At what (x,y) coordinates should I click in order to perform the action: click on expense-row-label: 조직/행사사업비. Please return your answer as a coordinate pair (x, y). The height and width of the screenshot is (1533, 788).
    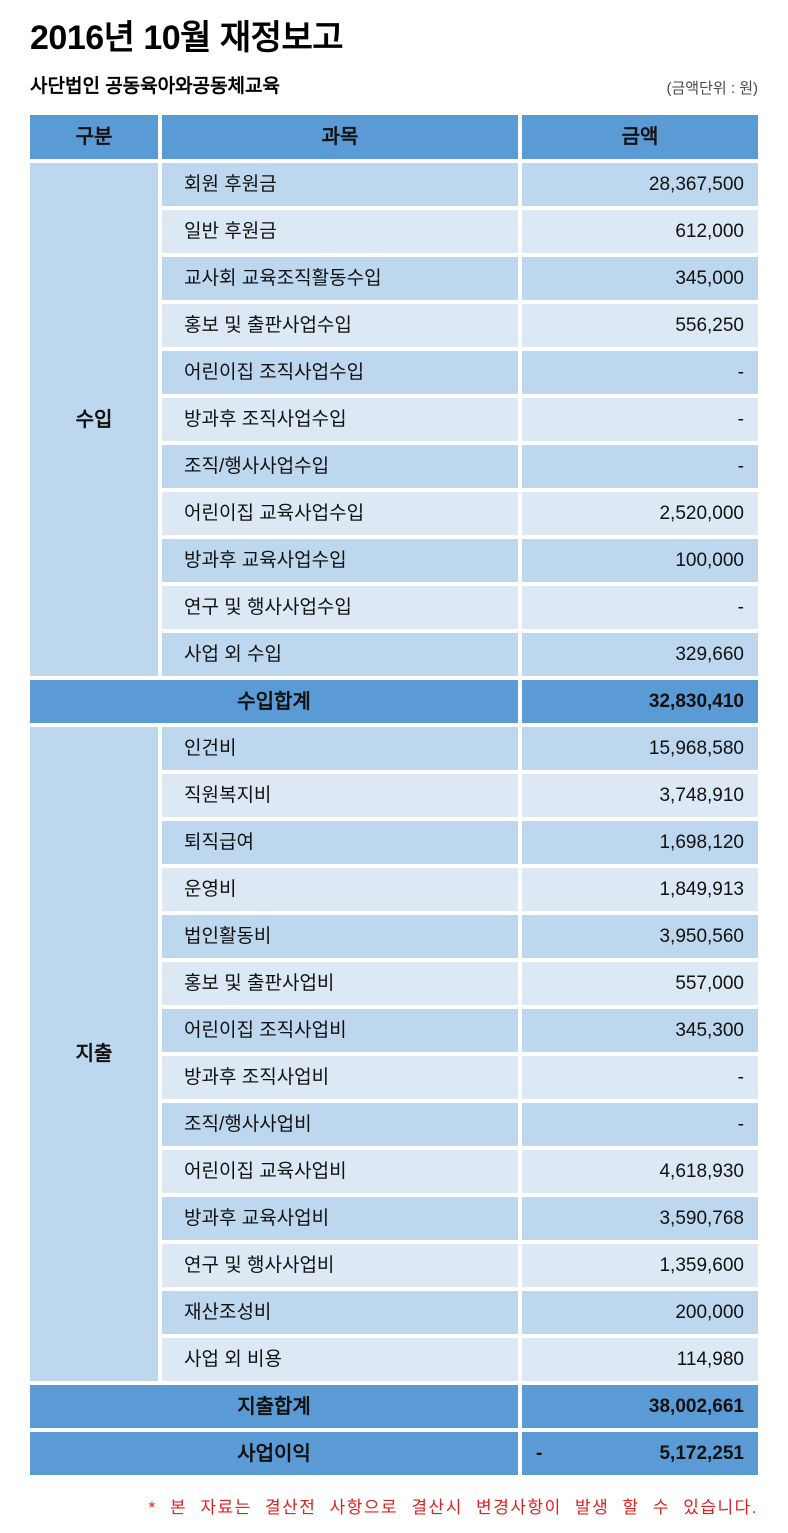
    Looking at the image, I should click on (340, 1124).